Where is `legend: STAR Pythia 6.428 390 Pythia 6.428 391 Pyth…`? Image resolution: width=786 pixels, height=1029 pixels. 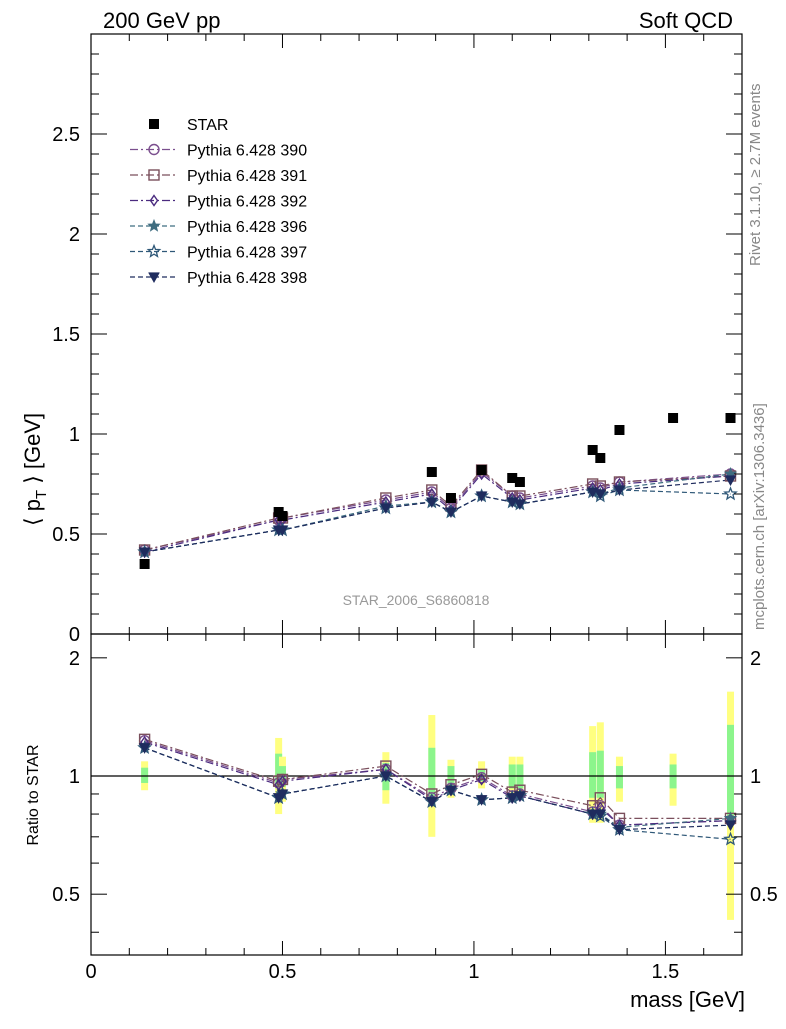
legend: STAR Pythia 6.428 390 Pythia 6.428 391 Pyth… is located at coordinates (218, 202).